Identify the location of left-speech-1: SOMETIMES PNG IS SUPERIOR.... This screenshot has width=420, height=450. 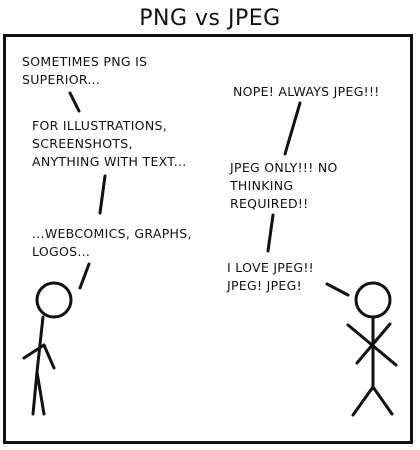
(84, 71).